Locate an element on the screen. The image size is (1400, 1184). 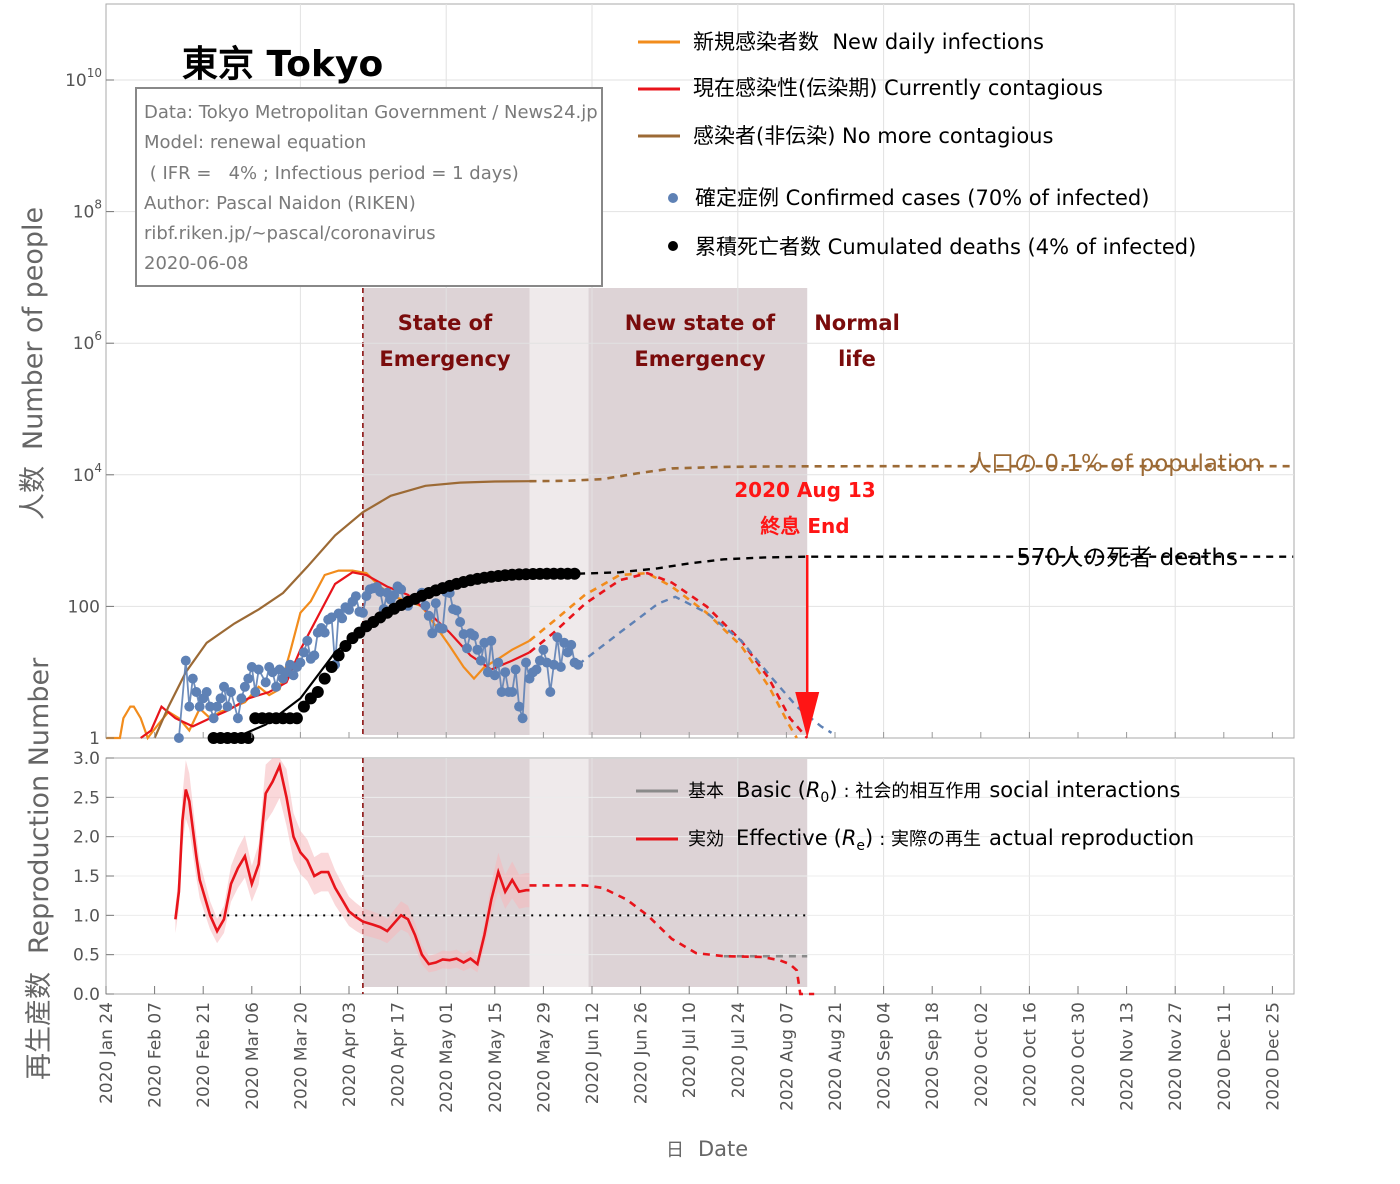
legend-label: 新規感染者数 New daily infections is located at coordinates (868, 42).